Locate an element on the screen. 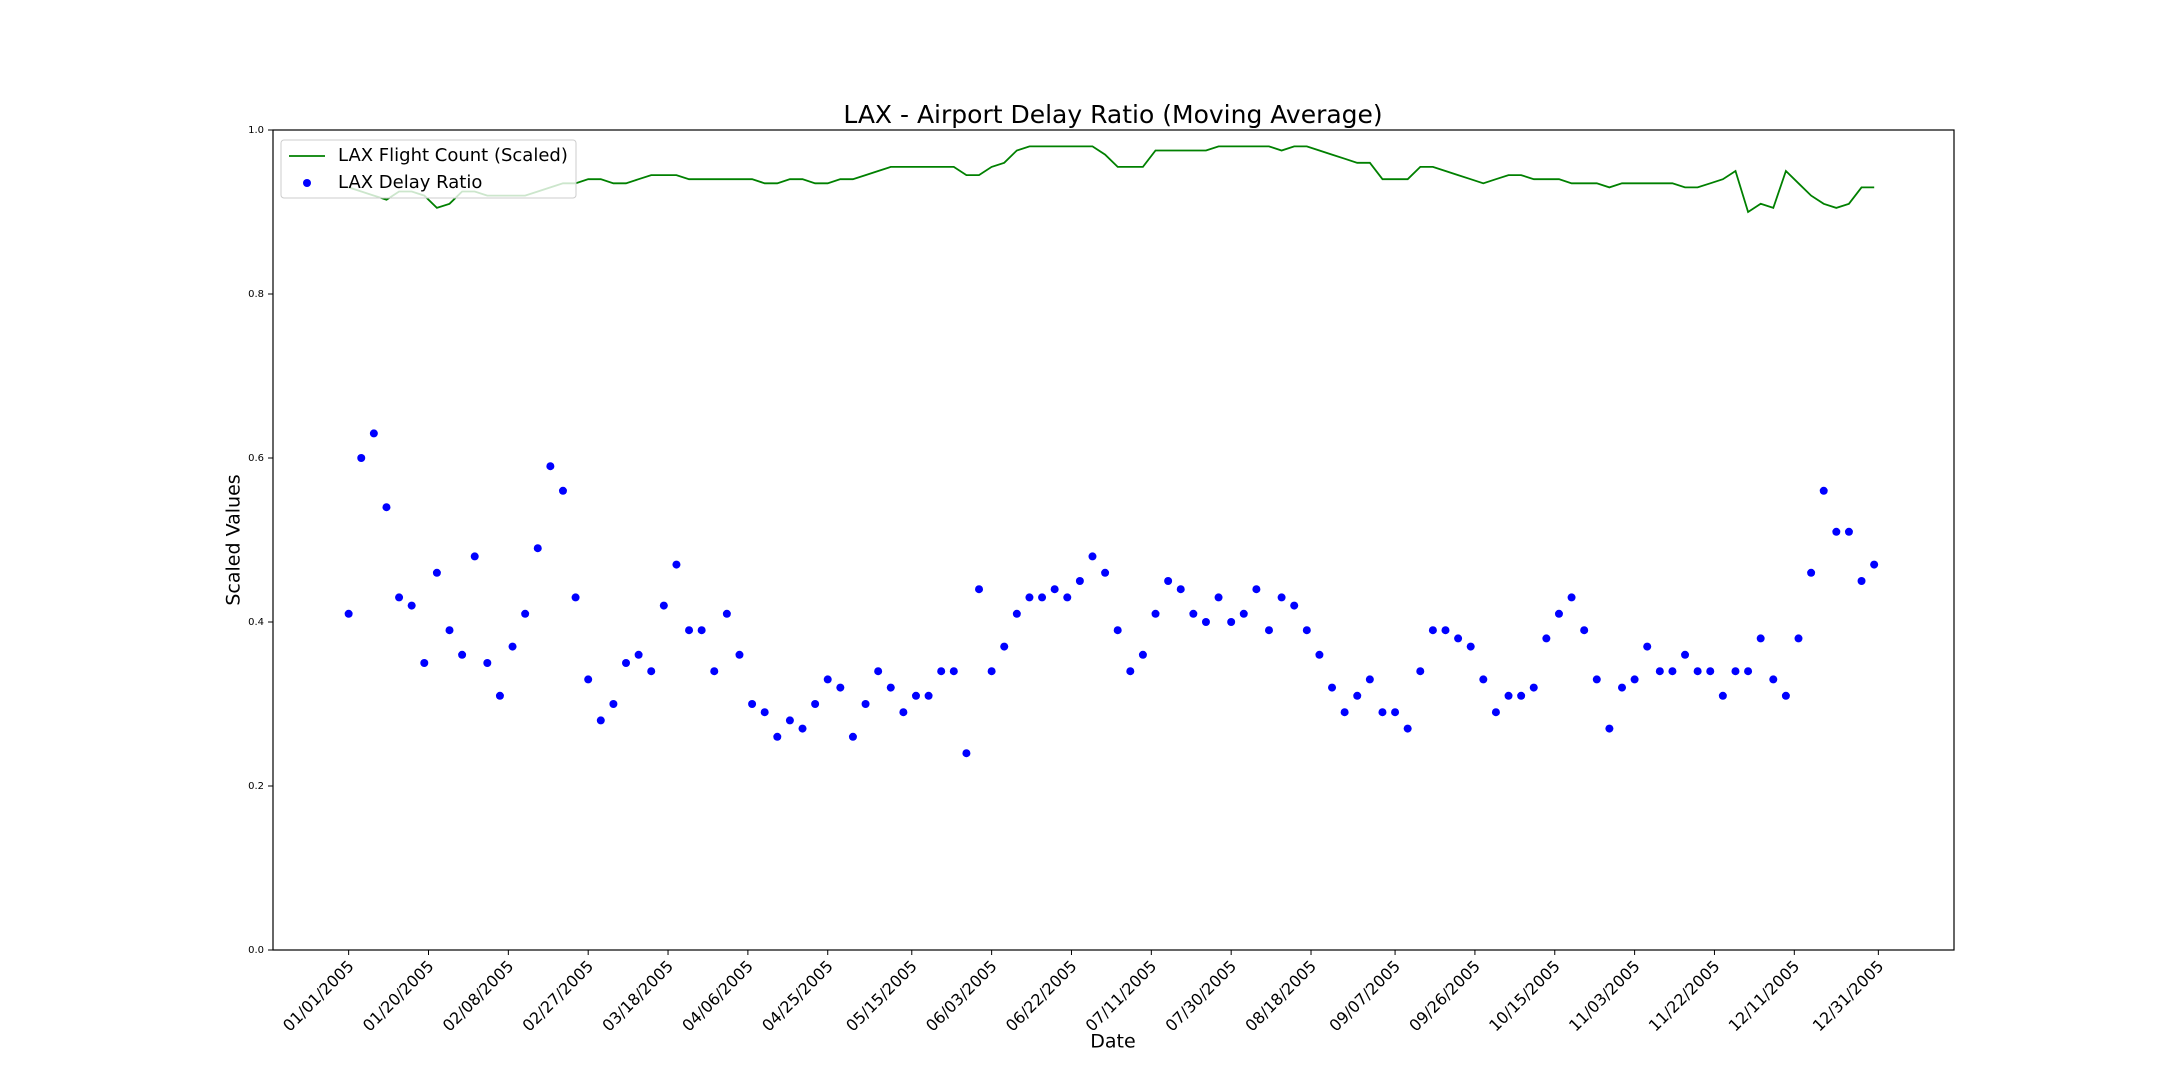 The image size is (2160, 1084). x-tick-label: 01/20/2005 is located at coordinates (398, 996).